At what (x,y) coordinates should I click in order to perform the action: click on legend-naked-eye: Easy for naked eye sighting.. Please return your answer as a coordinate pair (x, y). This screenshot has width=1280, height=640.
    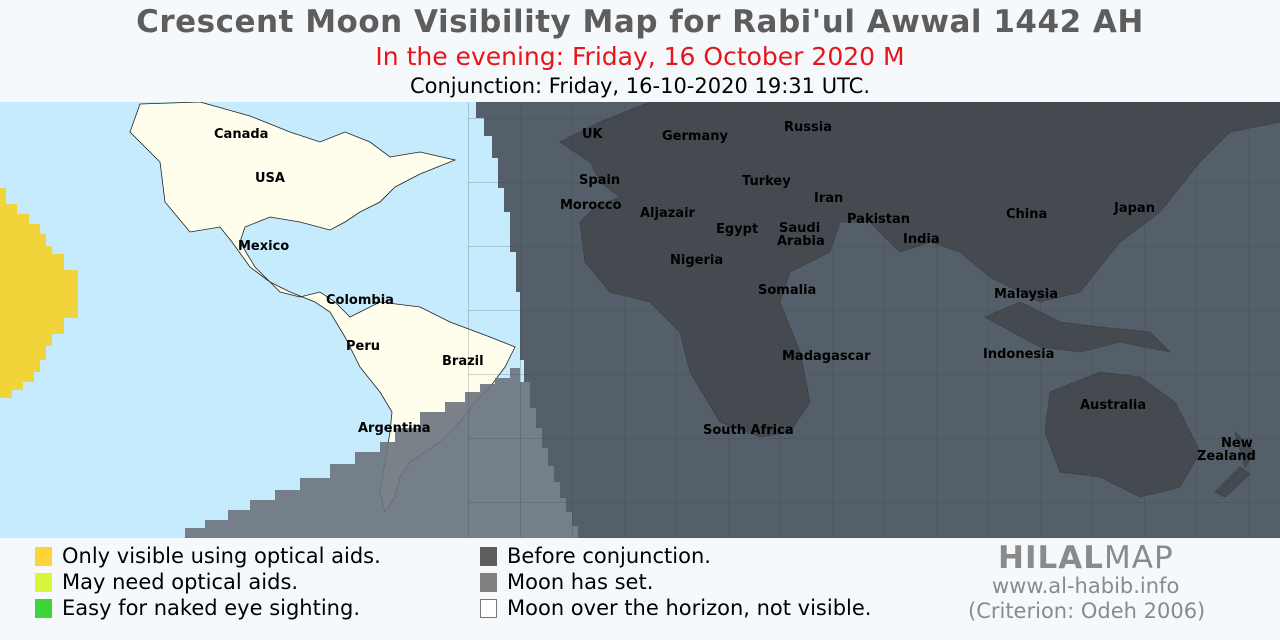
    Looking at the image, I should click on (197, 608).